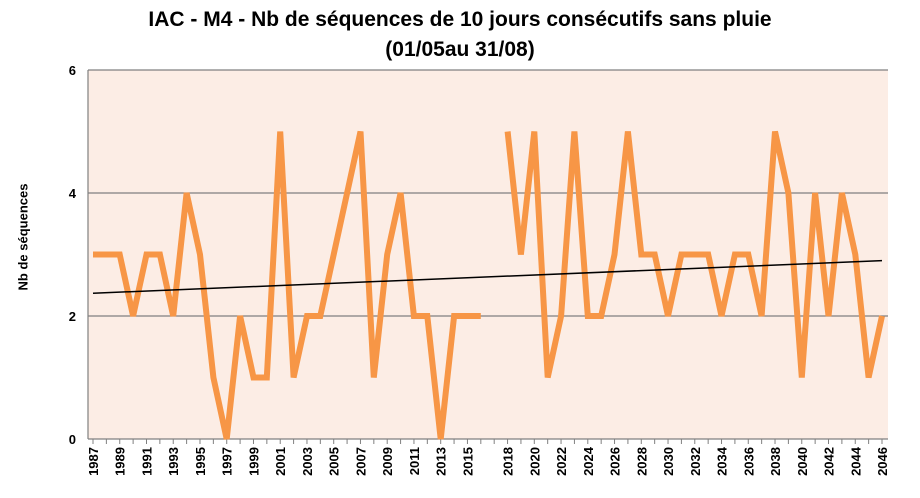 The width and height of the screenshot is (920, 498). I want to click on y-tick-label: 0, so click(72, 439).